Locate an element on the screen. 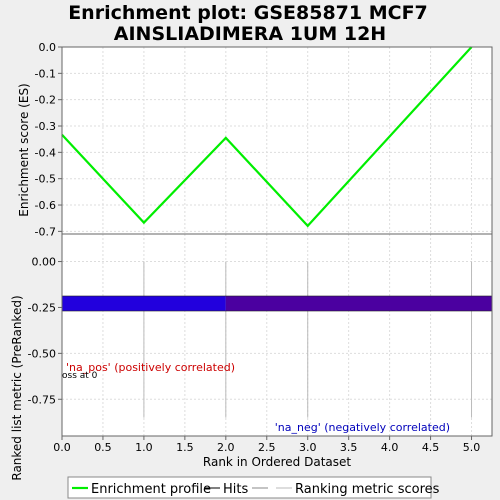  enrichment-y-tick-label: -0.5 is located at coordinates (45, 179).